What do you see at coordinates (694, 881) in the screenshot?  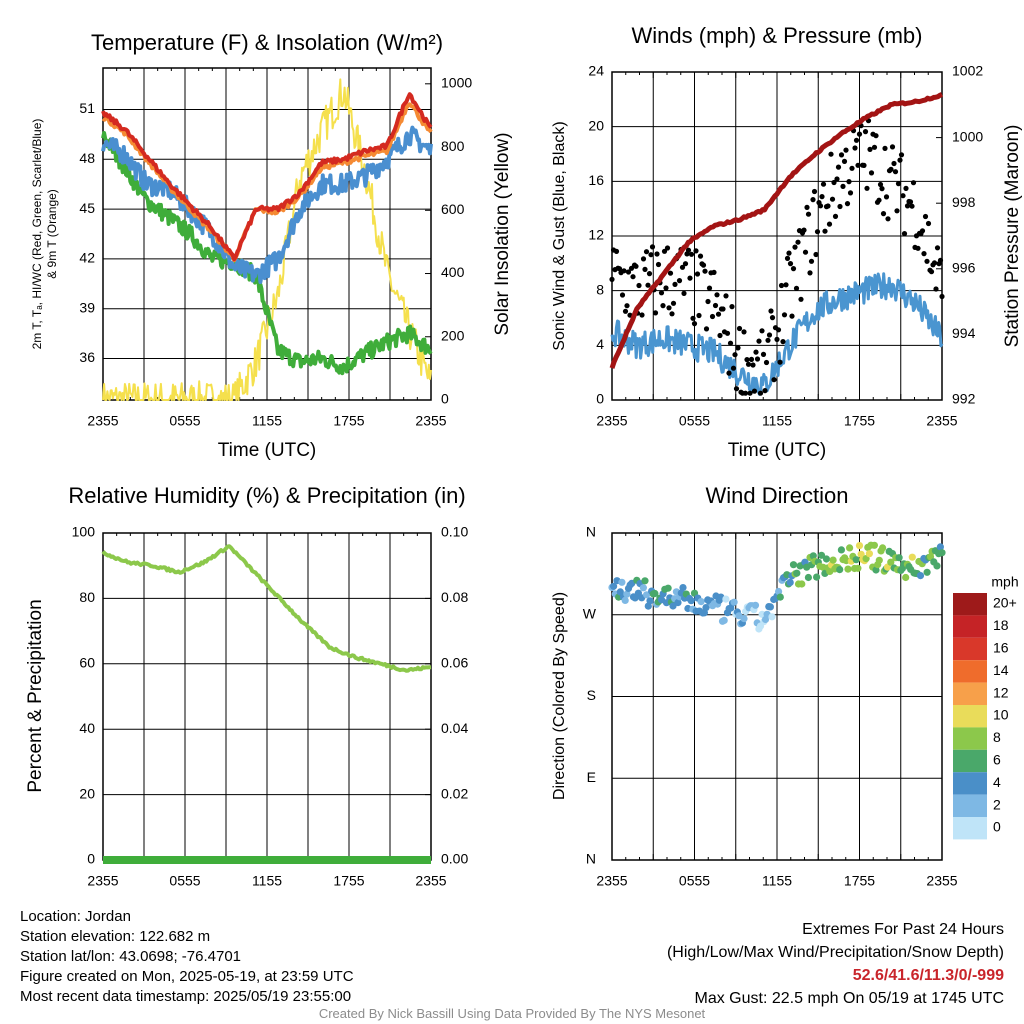 I see `dir-xtick-label: 0555` at bounding box center [694, 881].